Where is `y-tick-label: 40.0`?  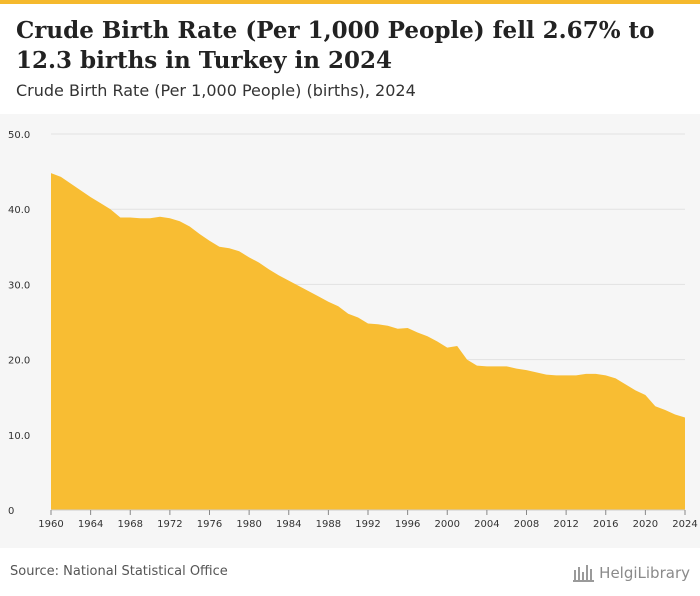
y-tick-label: 40.0 is located at coordinates (19, 210).